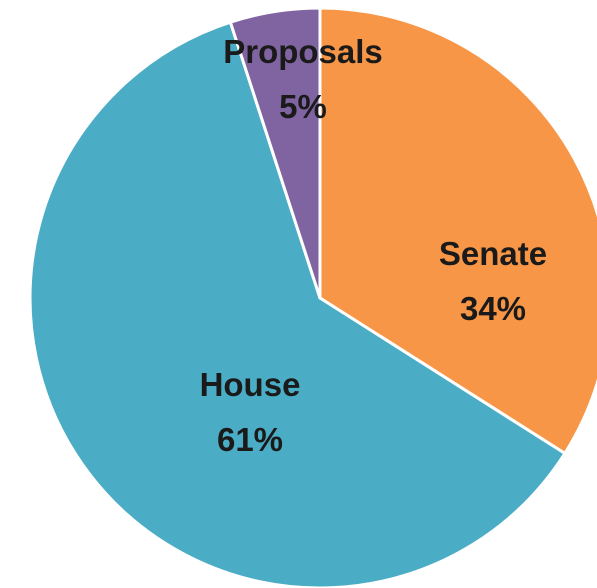 This screenshot has width=597, height=588. I want to click on slice-value-house: 61%, so click(250, 439).